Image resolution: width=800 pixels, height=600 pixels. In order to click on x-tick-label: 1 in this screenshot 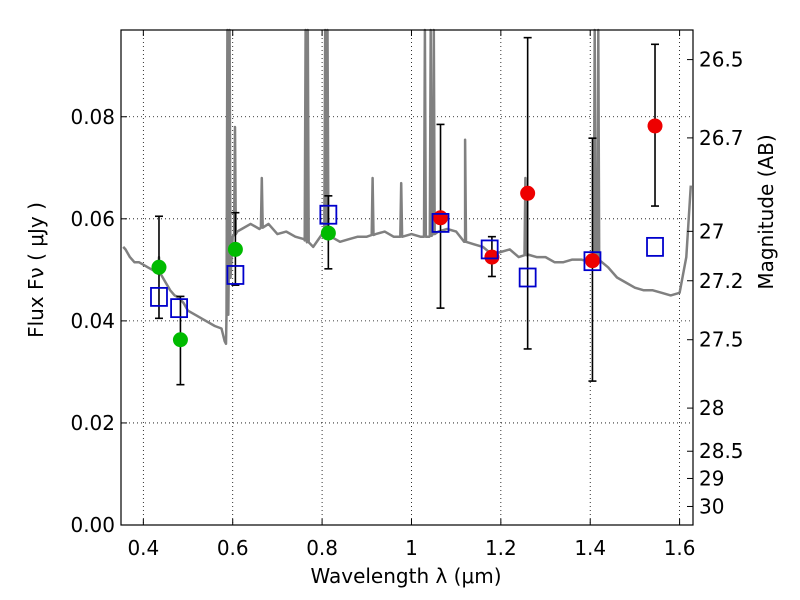, I will do `click(411, 548)`.